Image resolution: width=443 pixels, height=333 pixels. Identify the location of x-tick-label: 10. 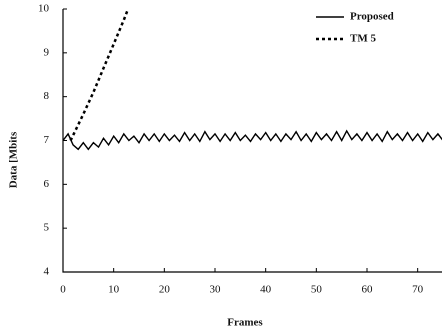
(114, 290).